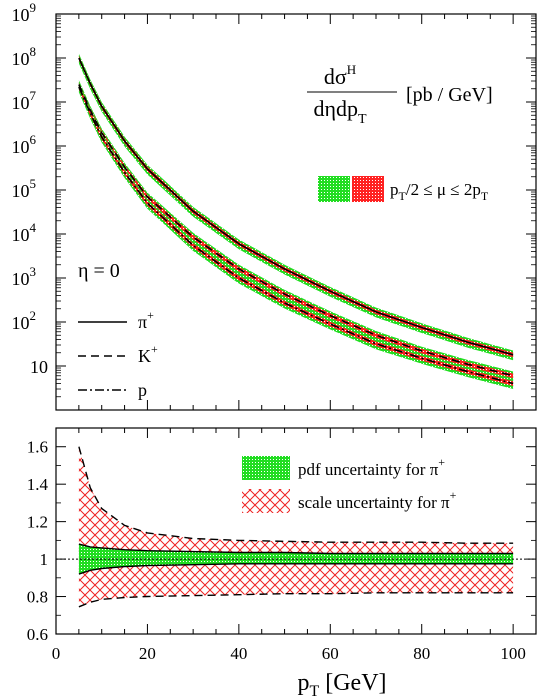  I want to click on top-ytick-label: 10⁵, so click(24, 188).